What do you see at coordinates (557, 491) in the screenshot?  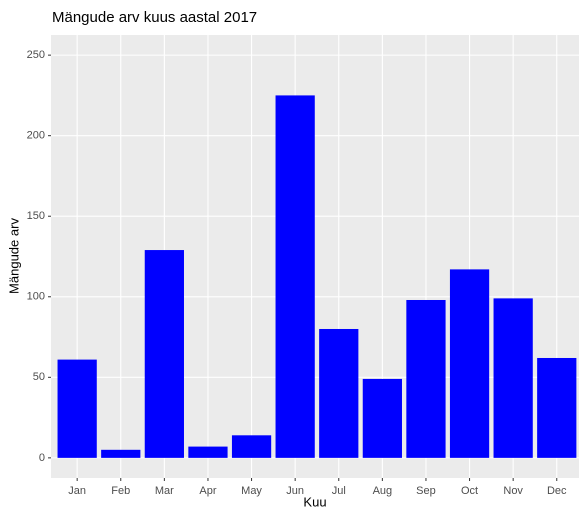 I see `x-tick-label: Dec` at bounding box center [557, 491].